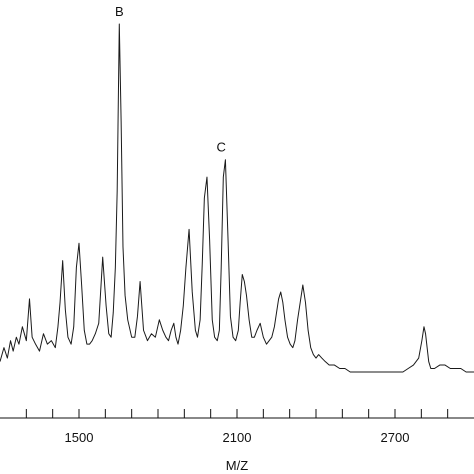 This screenshot has width=474, height=474. Describe the element at coordinates (237, 465) in the screenshot. I see `x-axis-label: M/Z` at that location.